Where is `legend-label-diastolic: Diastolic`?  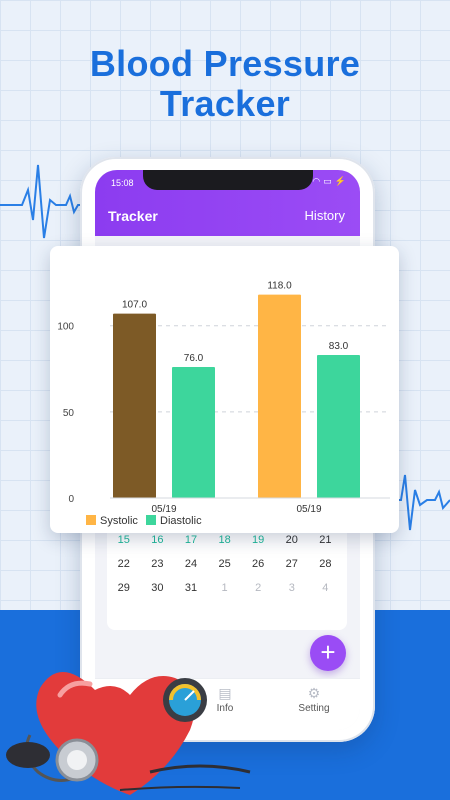
legend-label-diastolic: Diastolic is located at coordinates (181, 521).